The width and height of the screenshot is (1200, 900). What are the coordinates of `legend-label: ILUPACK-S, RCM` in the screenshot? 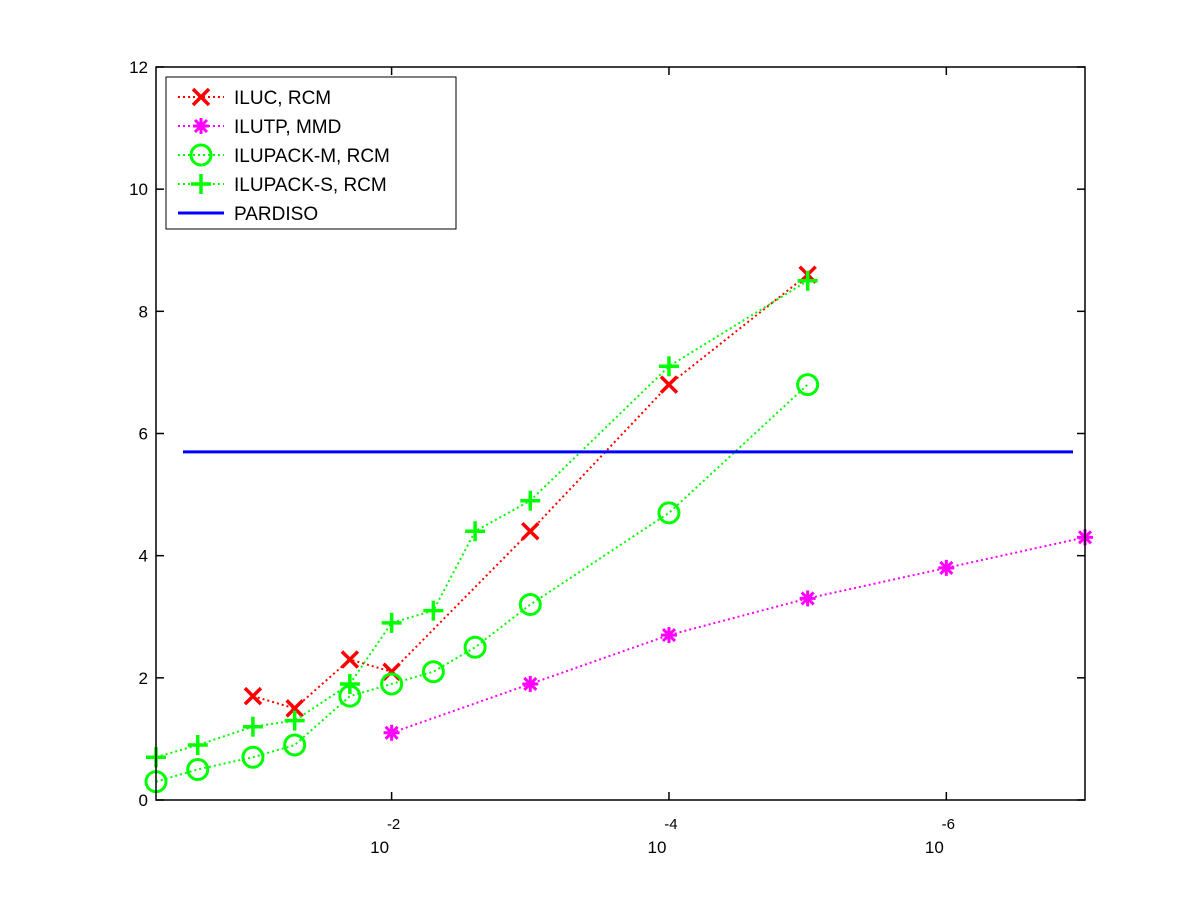 It's located at (310, 185).